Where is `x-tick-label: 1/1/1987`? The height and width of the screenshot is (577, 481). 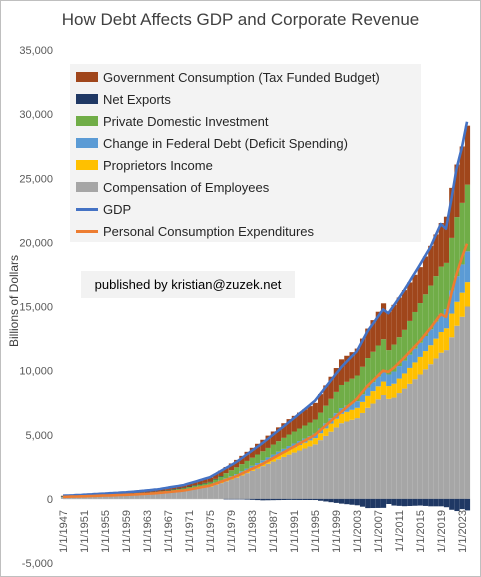 x-tick-label: 1/1/1987 is located at coordinates (274, 531).